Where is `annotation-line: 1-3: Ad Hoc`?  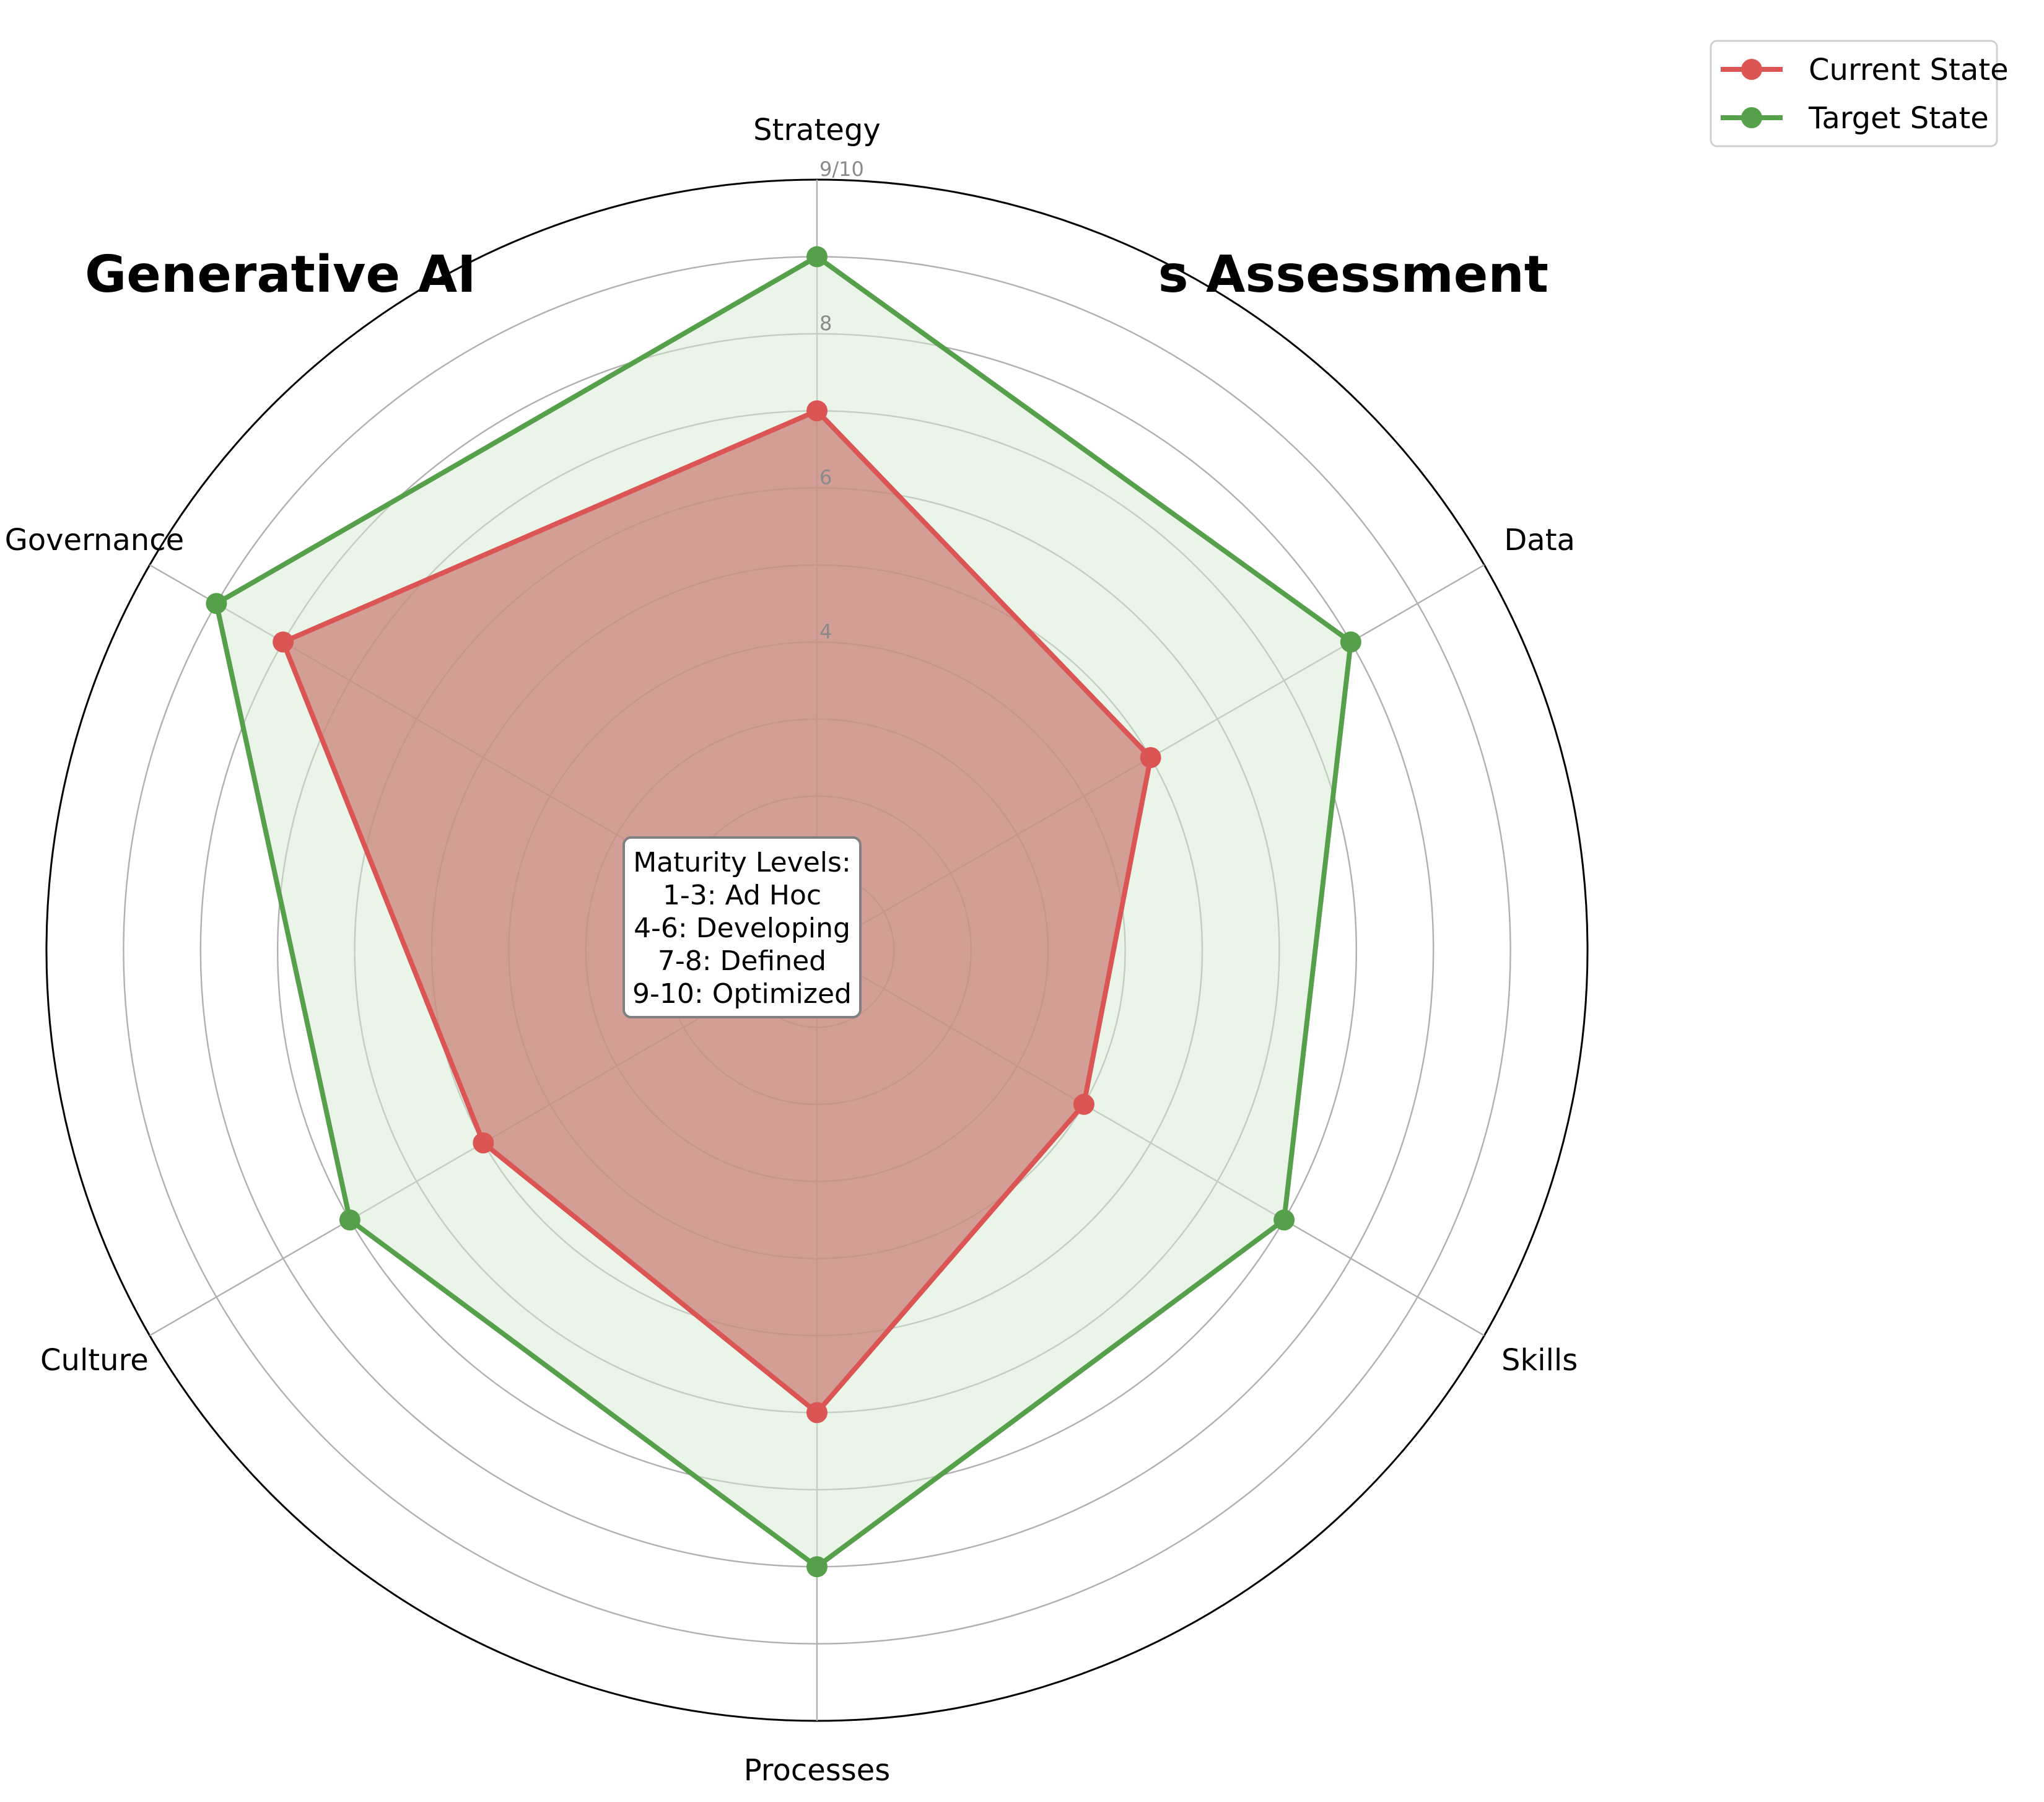 annotation-line: 1-3: Ad Hoc is located at coordinates (742, 895).